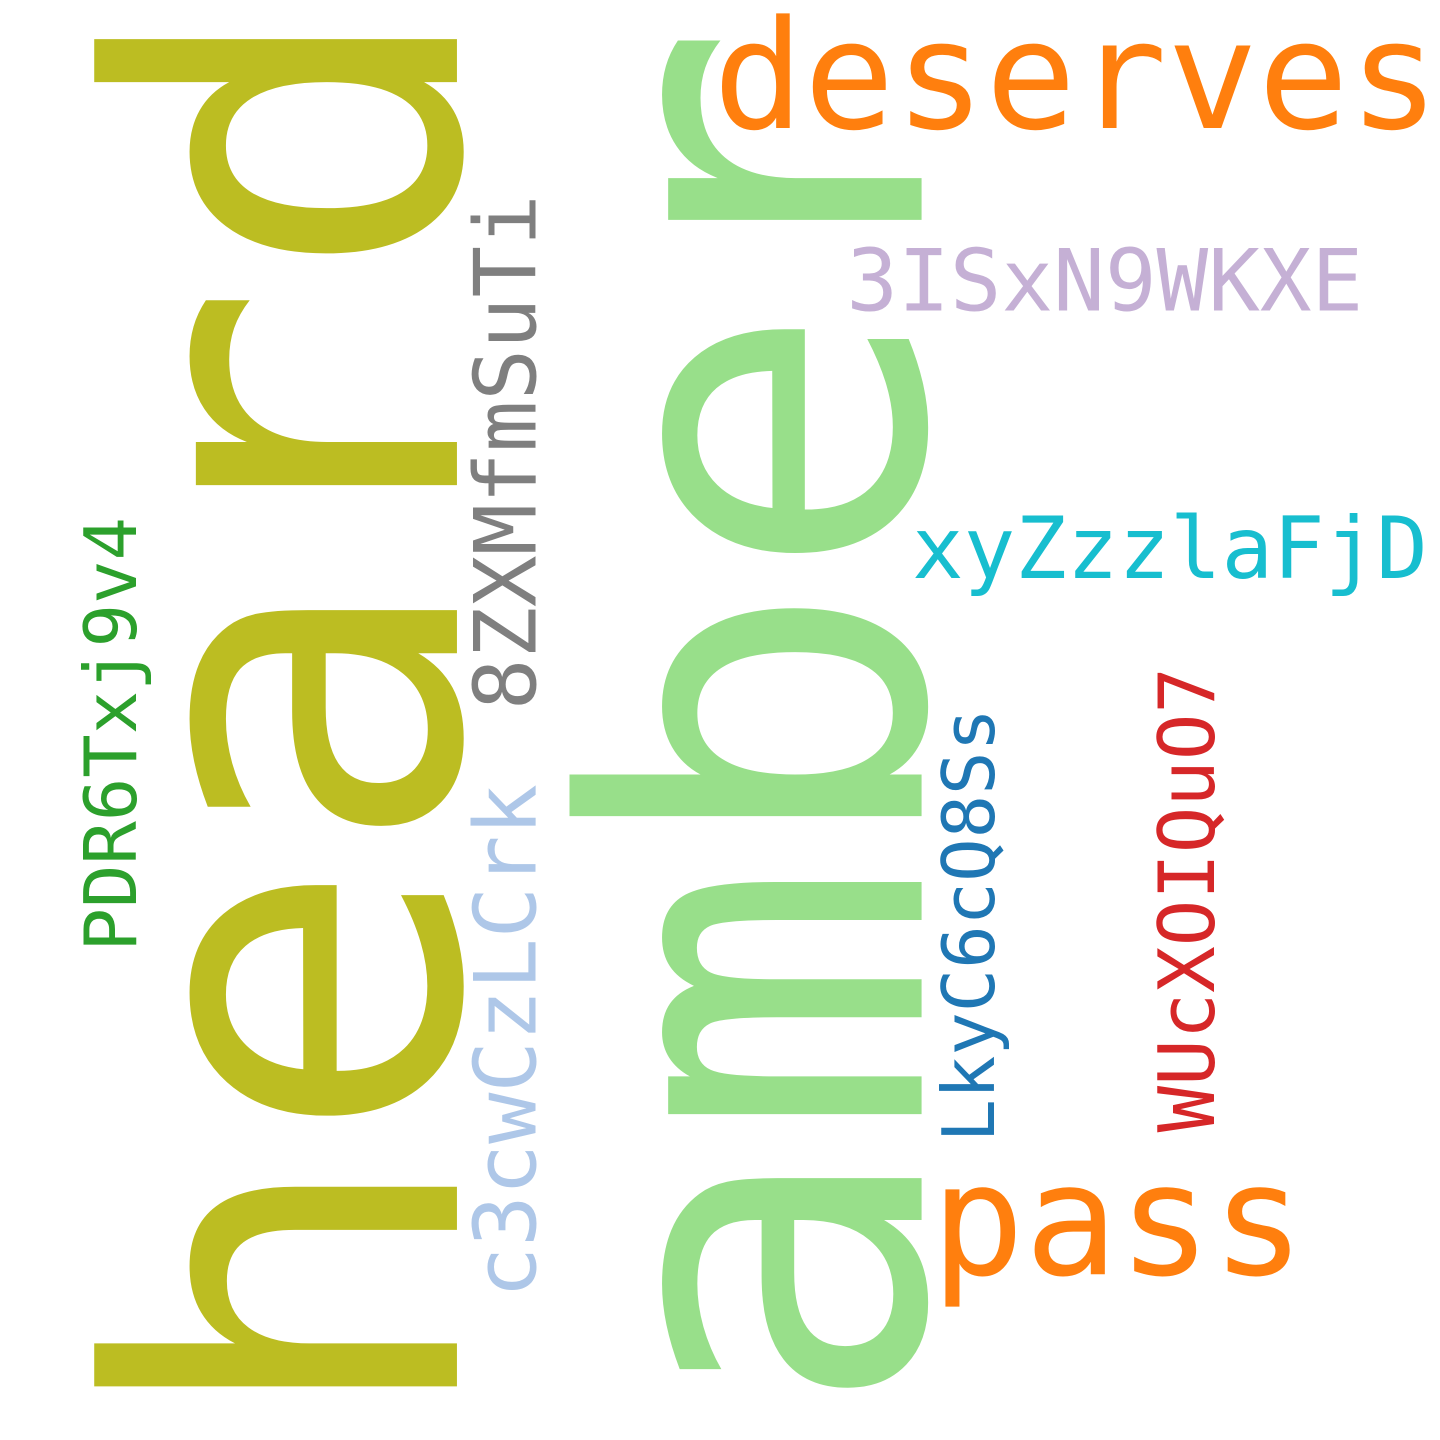  Describe the element at coordinates (1170, 548) in the screenshot. I see `word-xyZzzlaFjD: xyZzzlaFjD` at that location.